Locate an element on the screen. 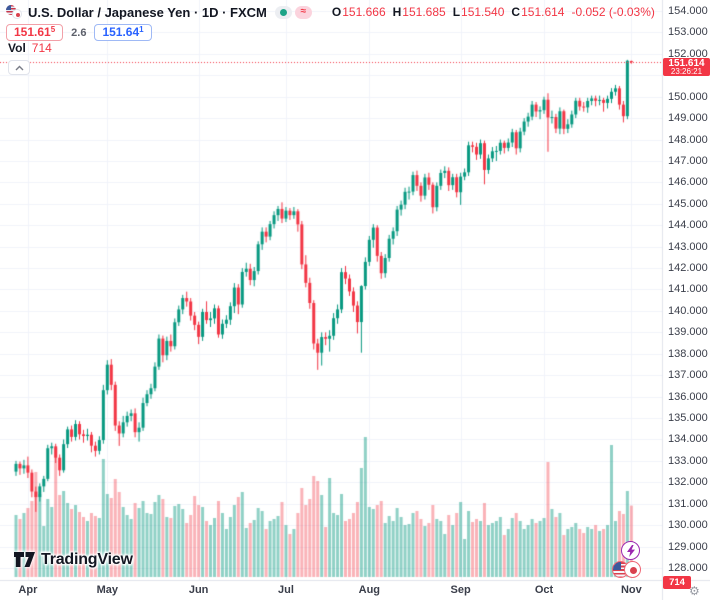 The image size is (710, 600). ask-price-fraction: 1 is located at coordinates (141, 29).